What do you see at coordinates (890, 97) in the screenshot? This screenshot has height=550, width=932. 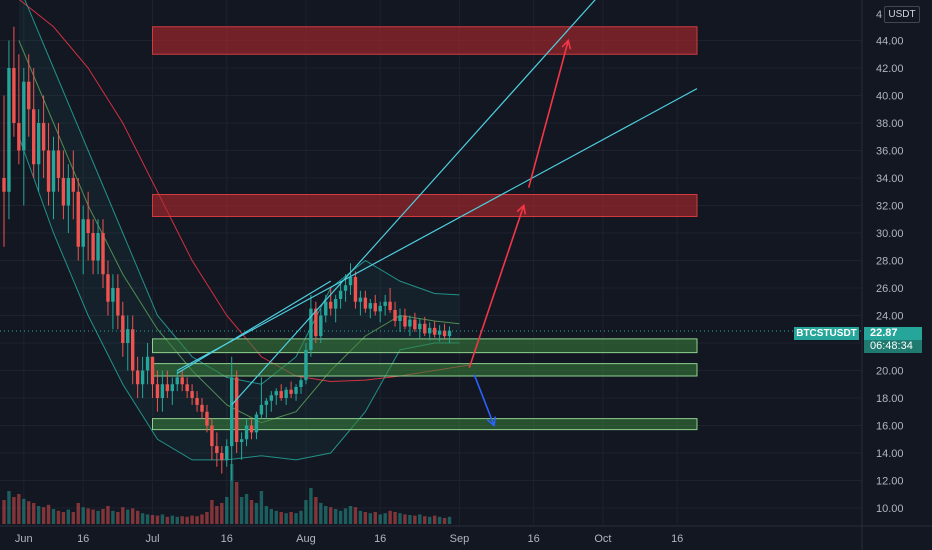 I see `y-tick-label: 40.00` at bounding box center [890, 97].